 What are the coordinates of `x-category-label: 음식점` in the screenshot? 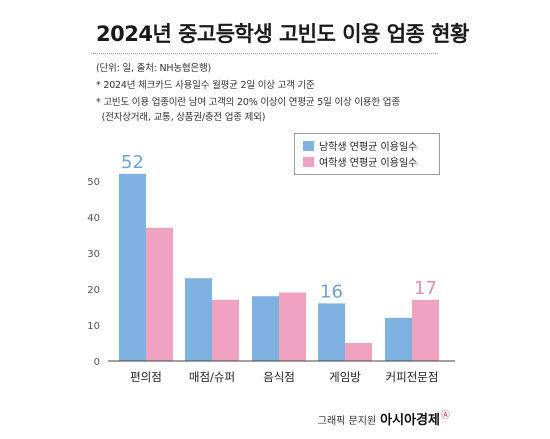 It's located at (279, 377).